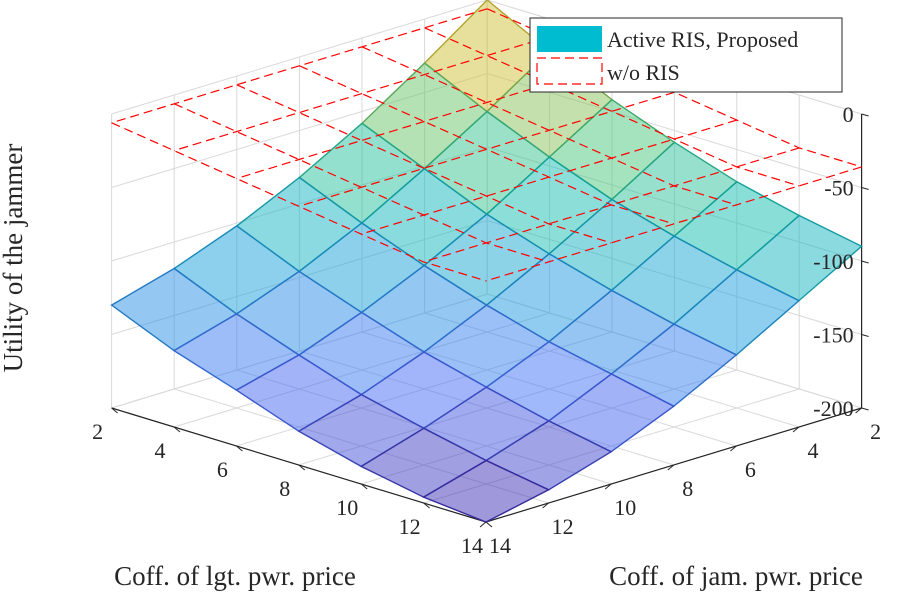 The height and width of the screenshot is (596, 897). What do you see at coordinates (736, 576) in the screenshot?
I see `y-axis-label: Coff. of jam. pwr. price` at bounding box center [736, 576].